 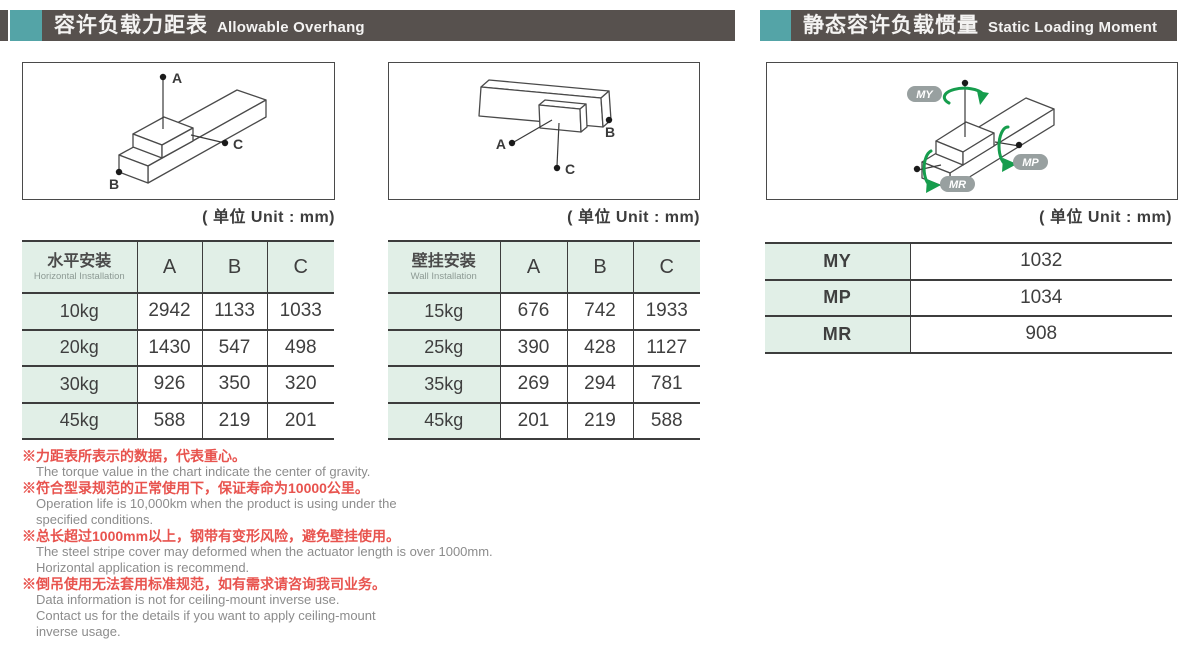 What do you see at coordinates (443, 261) in the screenshot?
I see `install-title-zh: 壁挂安装` at bounding box center [443, 261].